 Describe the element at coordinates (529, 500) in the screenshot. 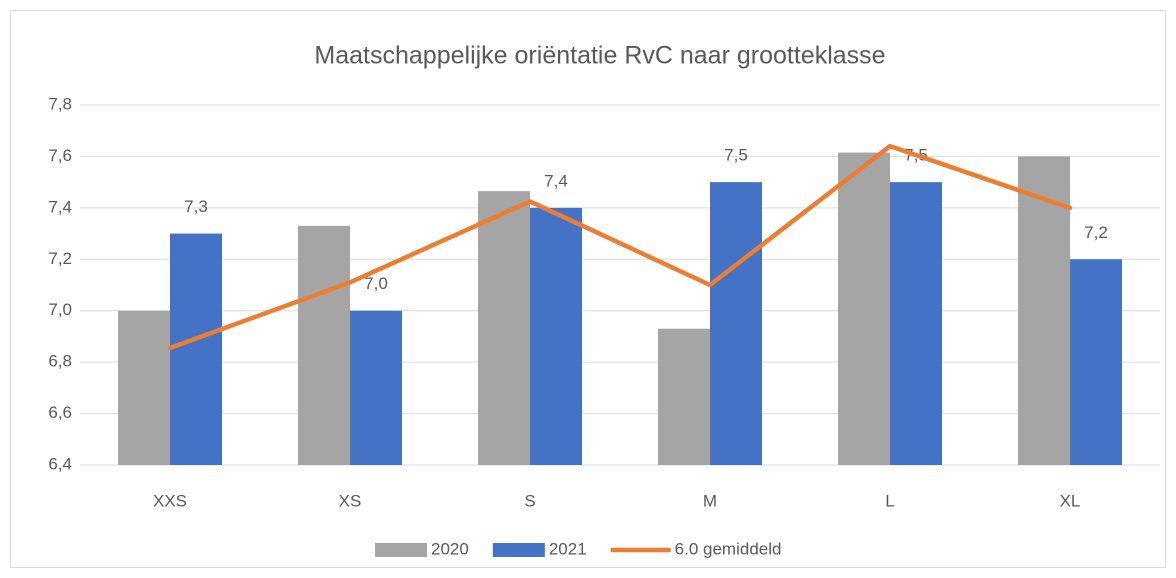

I see `x-tick-label: S` at that location.